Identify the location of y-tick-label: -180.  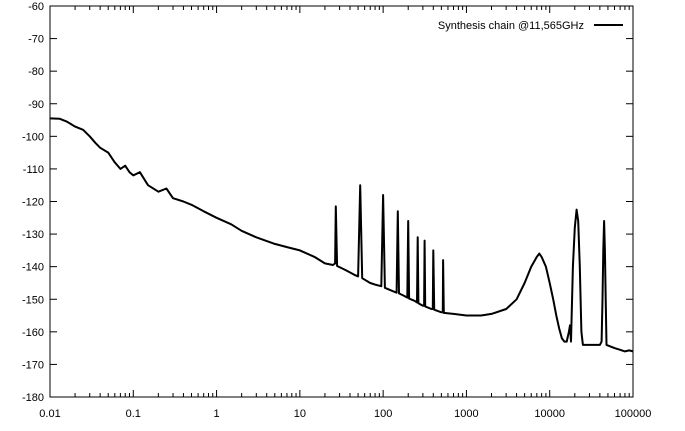
(33, 398).